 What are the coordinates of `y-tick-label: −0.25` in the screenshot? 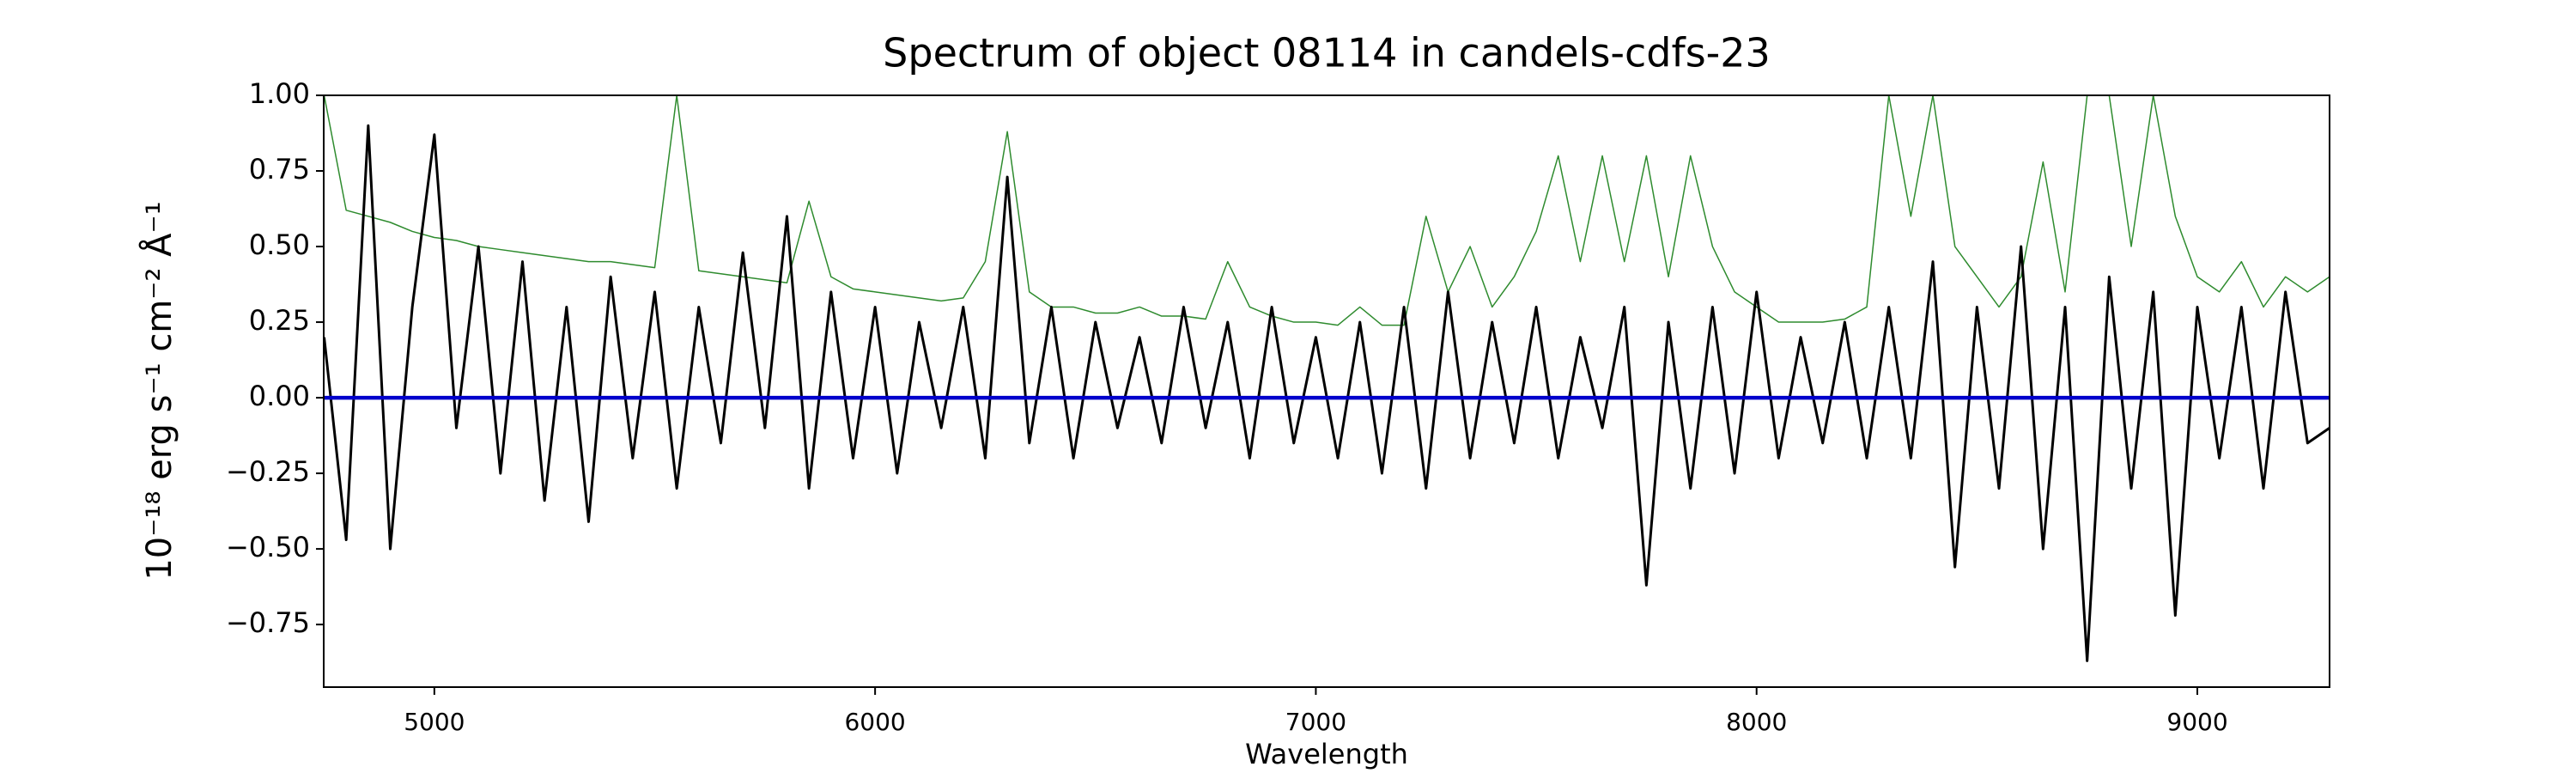 It's located at (268, 471).